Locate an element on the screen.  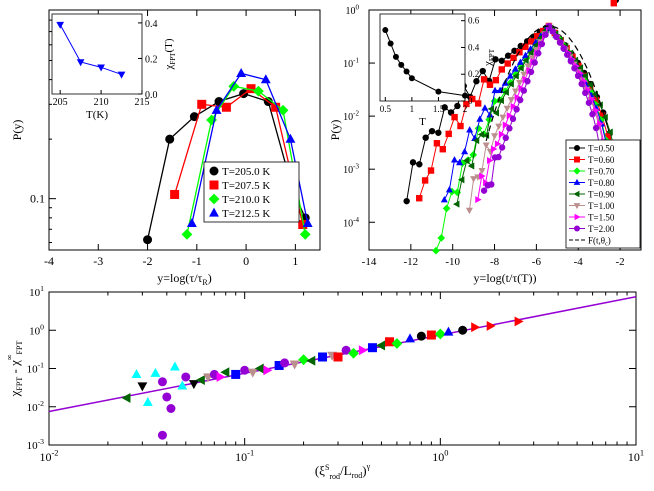
x-tick-label: 10⁻¹ is located at coordinates (244, 456).